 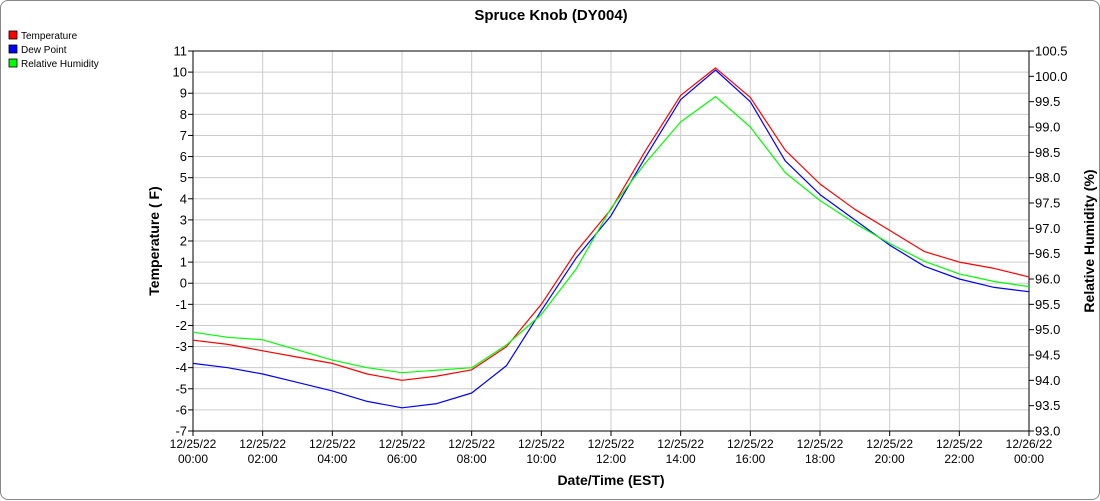 What do you see at coordinates (181, 51) in the screenshot?
I see `left-tick-label: 11` at bounding box center [181, 51].